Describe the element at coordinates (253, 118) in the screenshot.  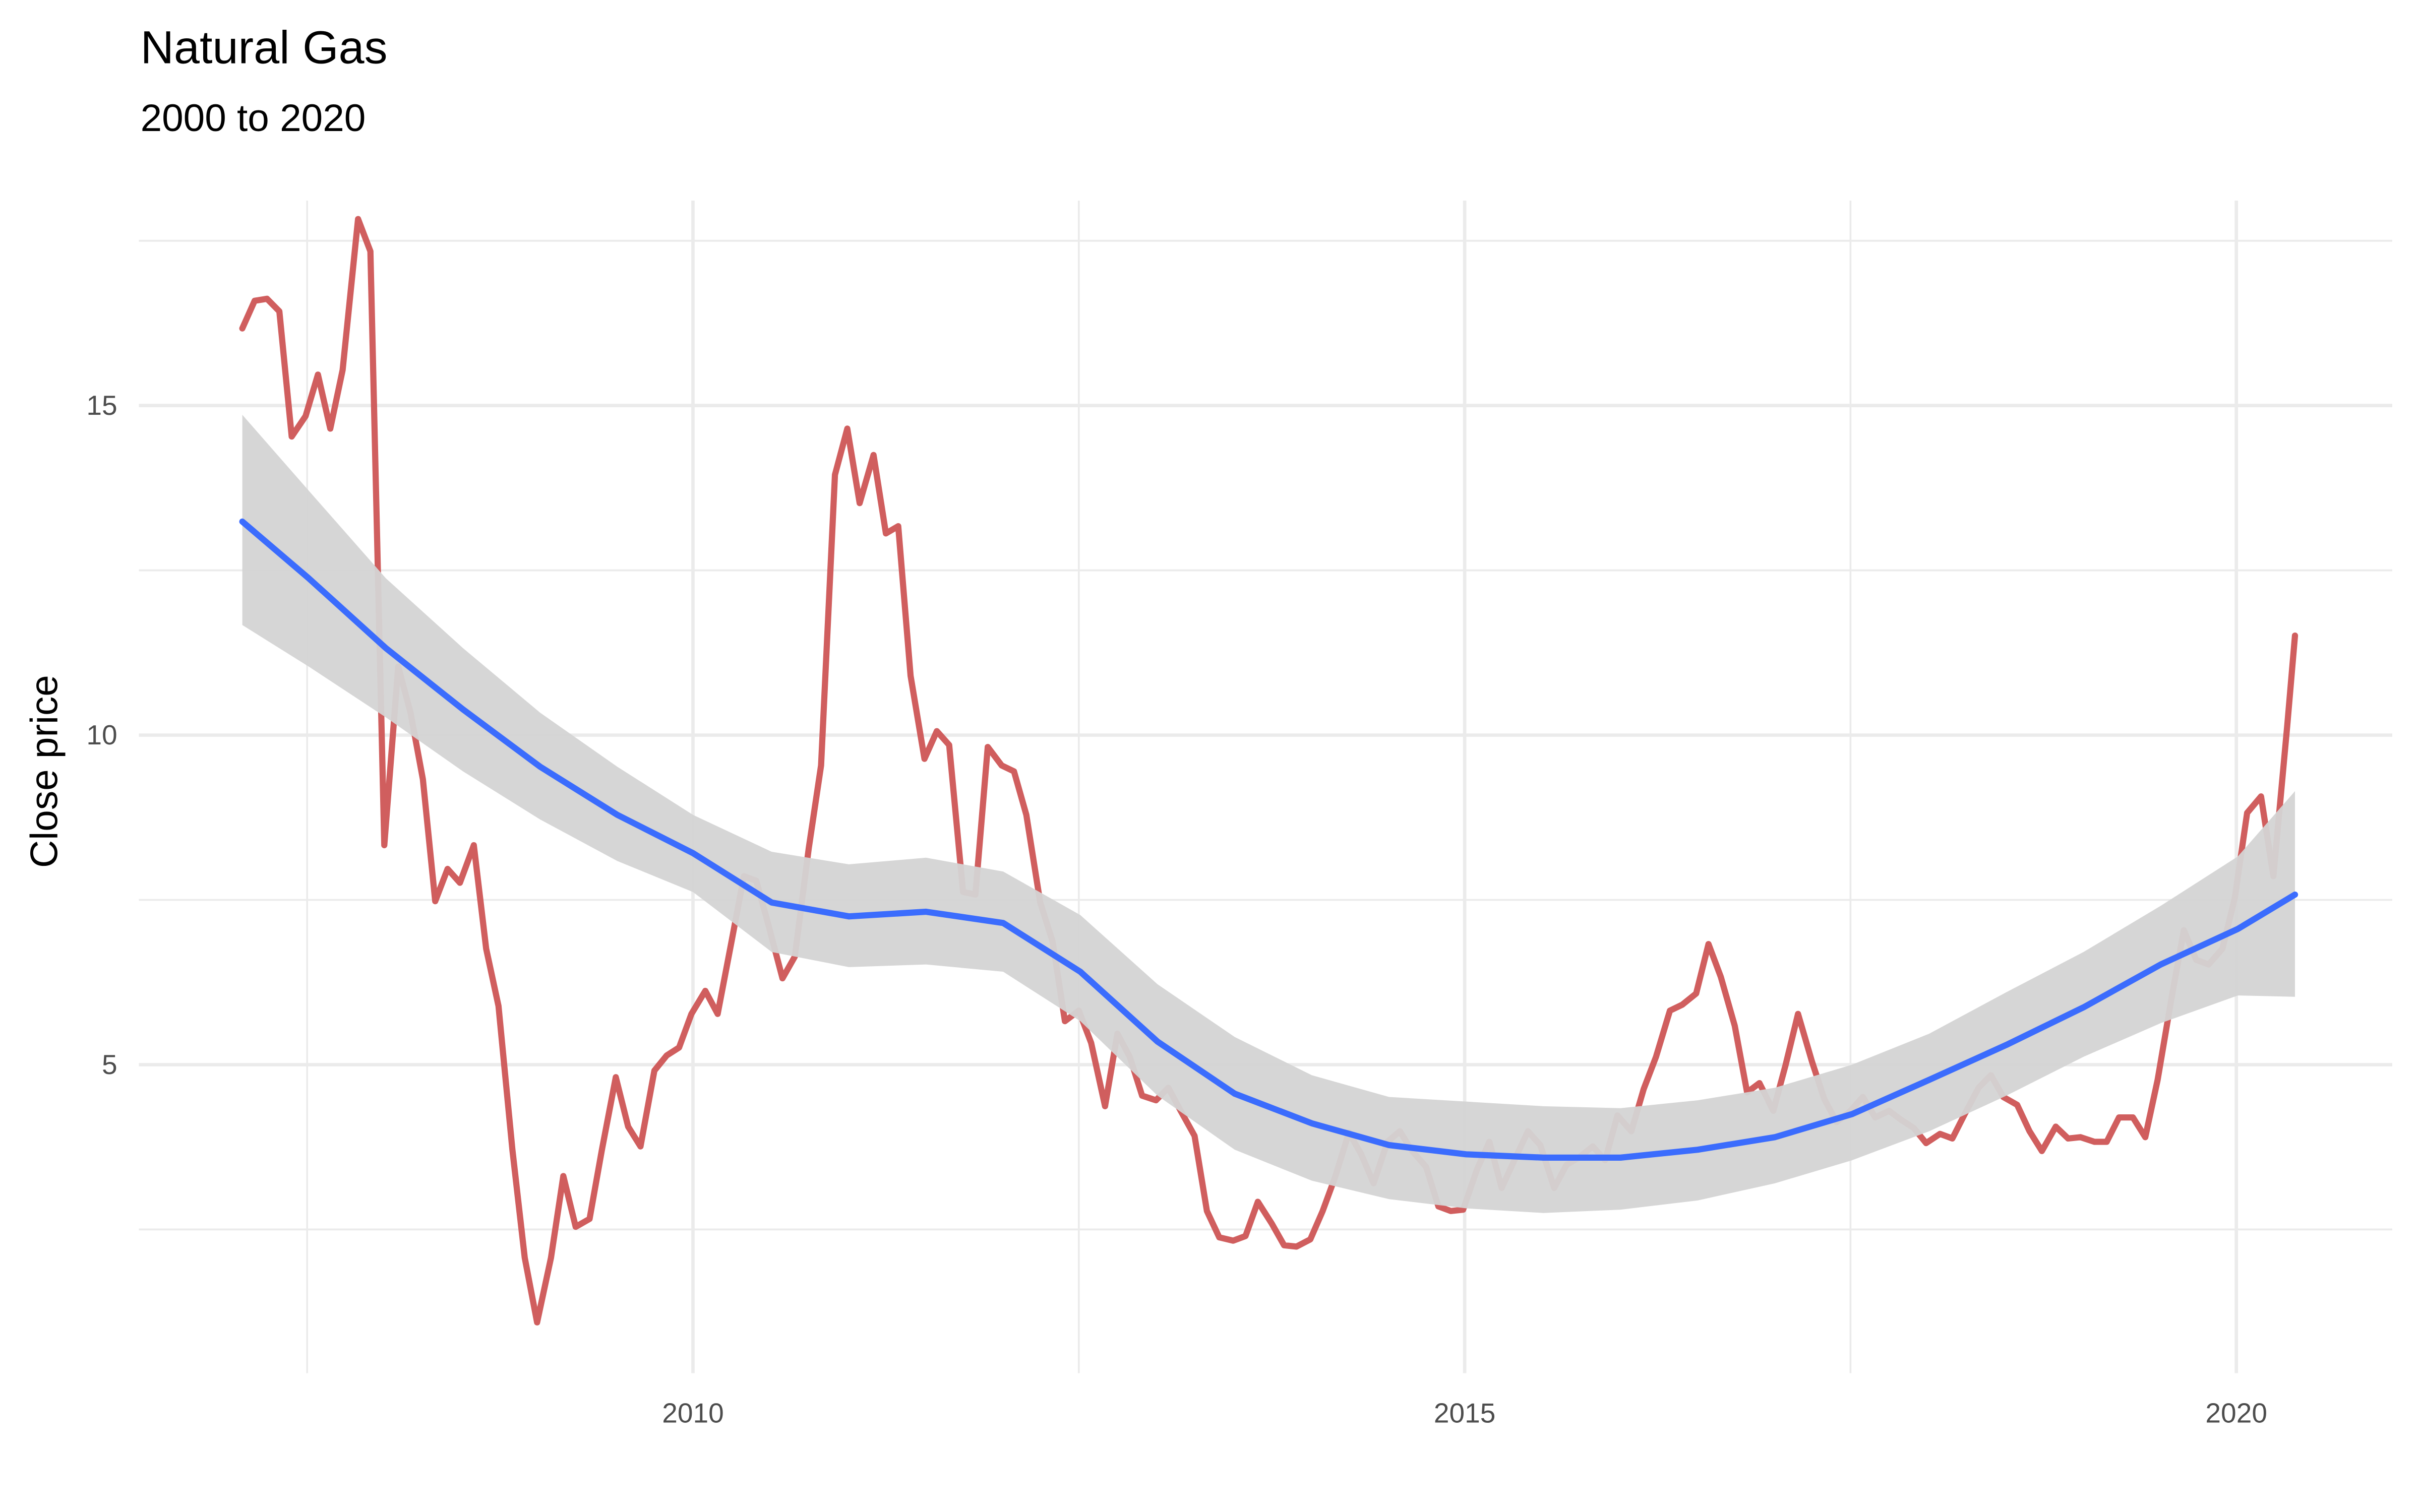
I see `chart-subtitle: 2000 to 2020` at that location.